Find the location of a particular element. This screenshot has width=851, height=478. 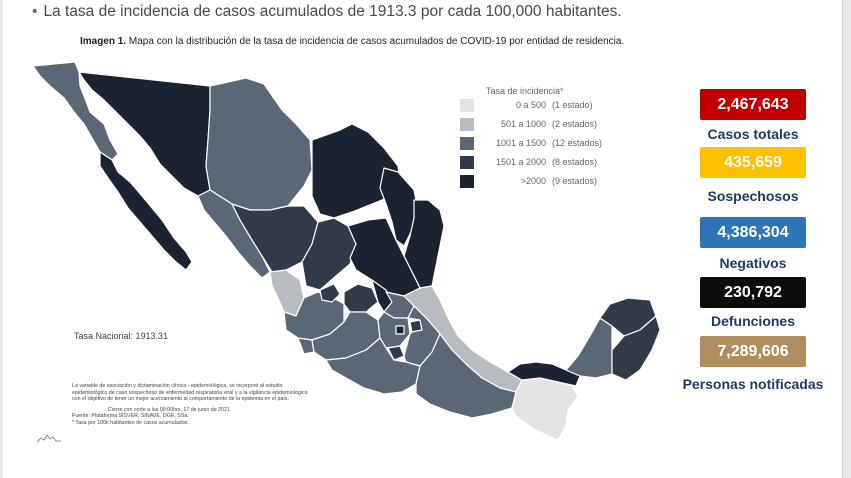

legend-count: (9 estados) is located at coordinates (575, 181).